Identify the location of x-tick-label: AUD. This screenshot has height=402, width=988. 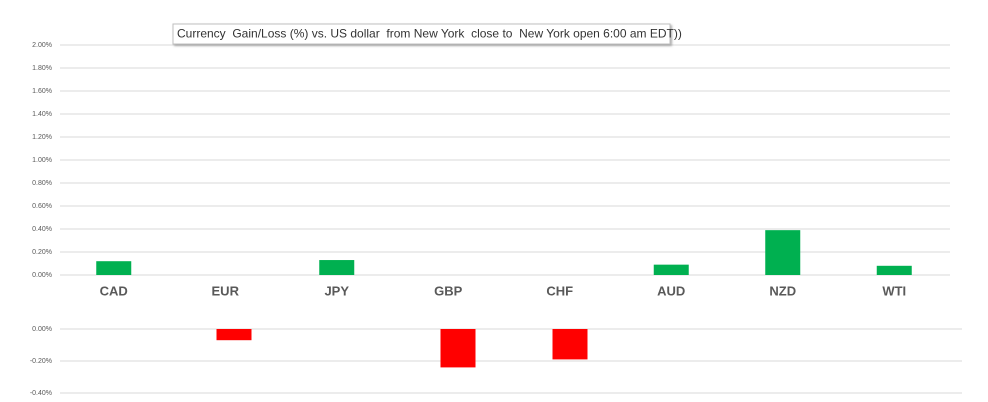
(671, 290).